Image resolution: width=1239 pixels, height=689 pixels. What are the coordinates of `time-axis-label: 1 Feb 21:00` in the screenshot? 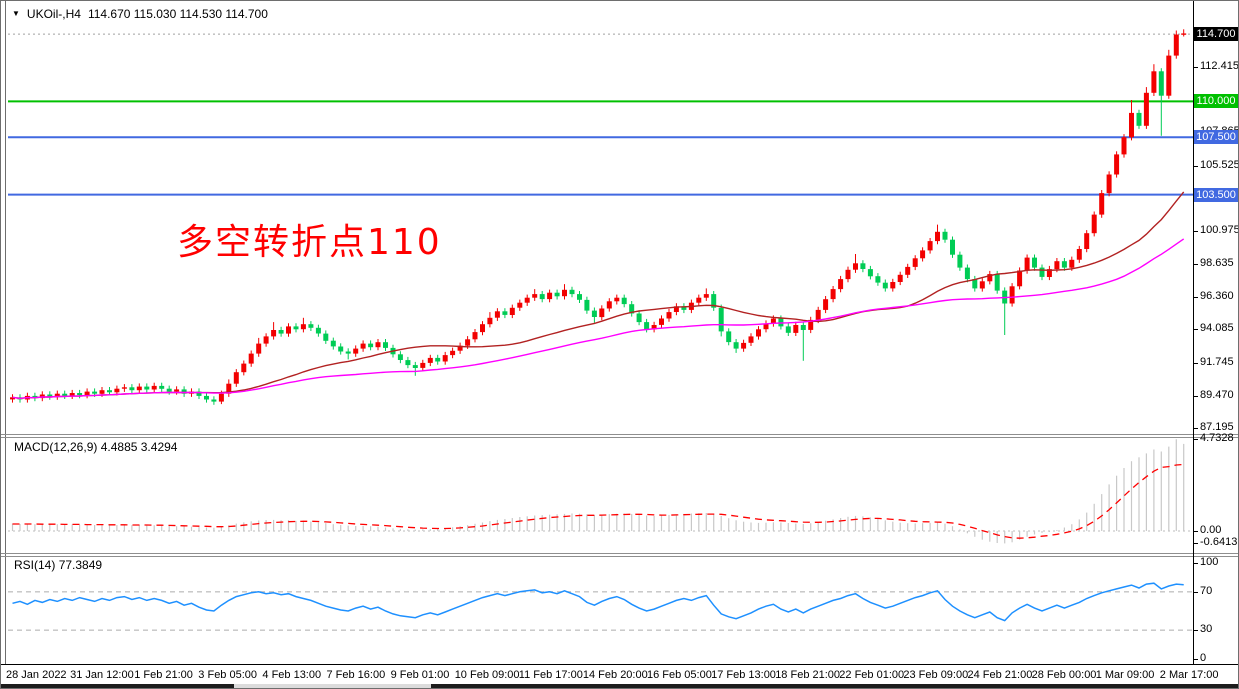 It's located at (163, 675).